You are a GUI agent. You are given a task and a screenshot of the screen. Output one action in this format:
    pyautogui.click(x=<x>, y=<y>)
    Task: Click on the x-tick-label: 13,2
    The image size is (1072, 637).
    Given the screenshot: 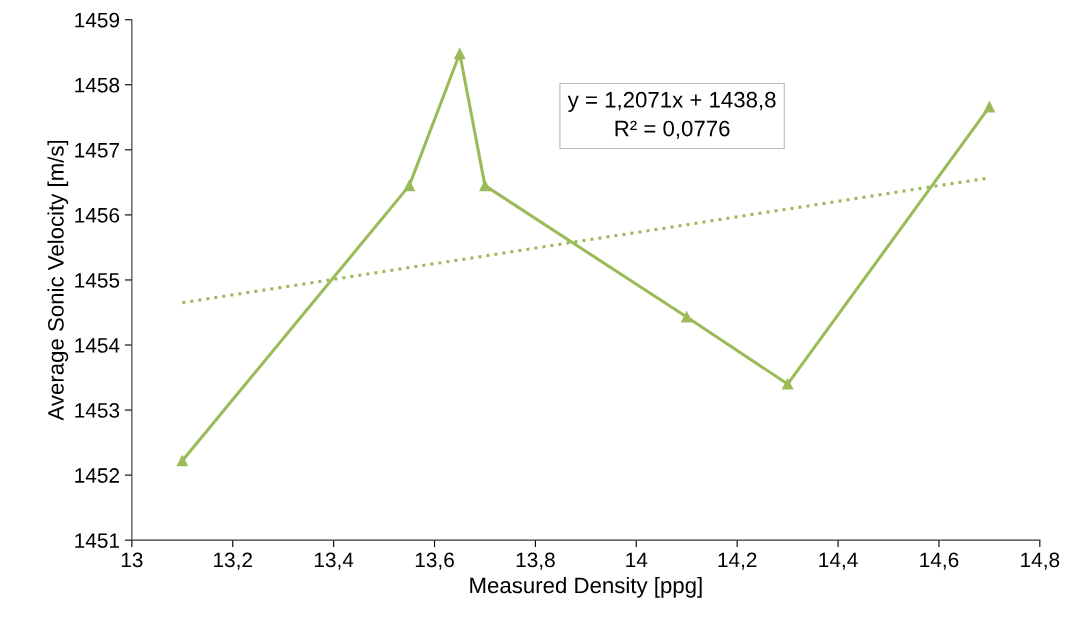 What is the action you would take?
    pyautogui.click(x=233, y=561)
    